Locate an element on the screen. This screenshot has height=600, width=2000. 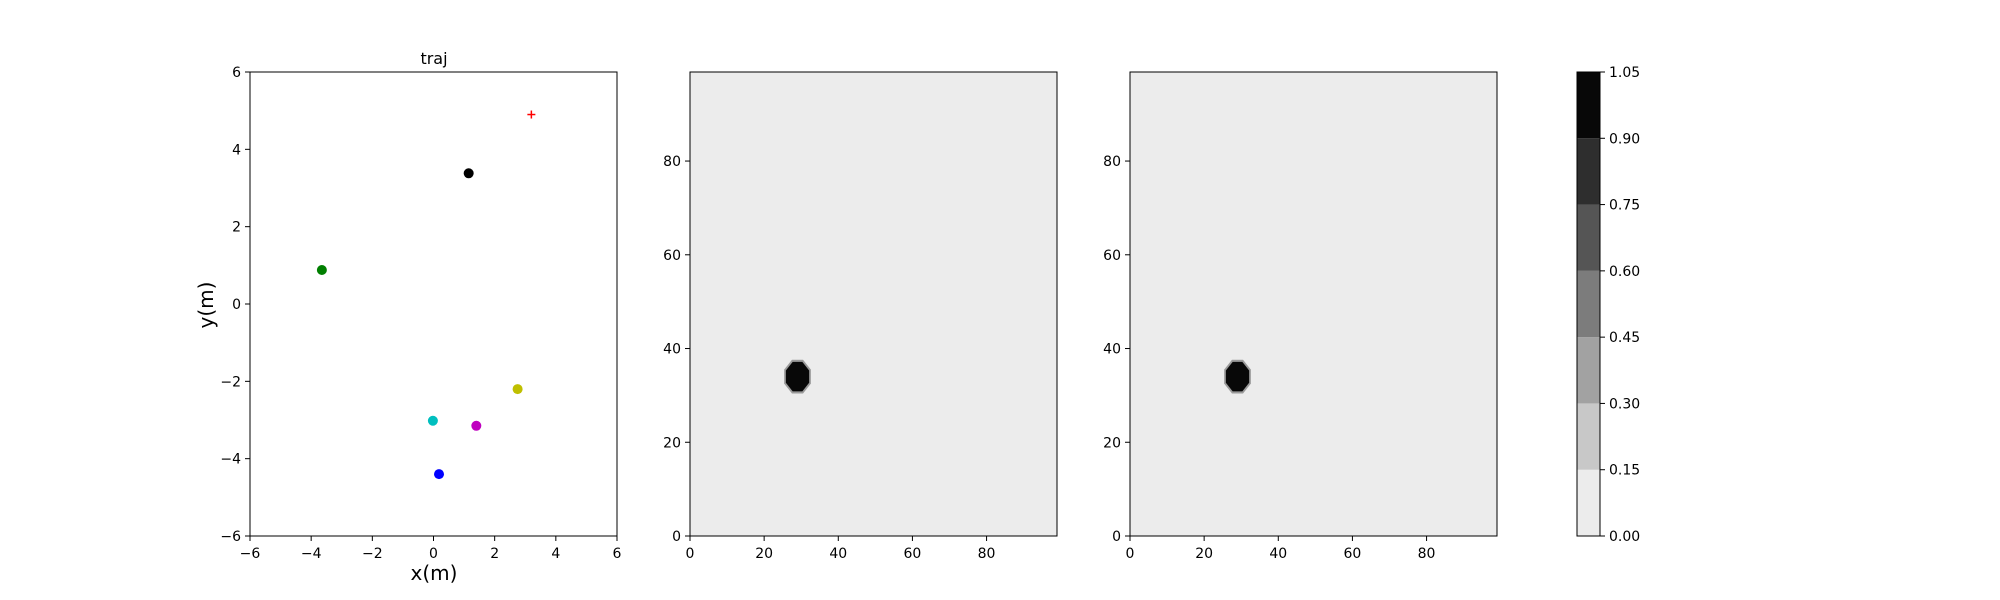
heatmap-2-background is located at coordinates (1313, 304).